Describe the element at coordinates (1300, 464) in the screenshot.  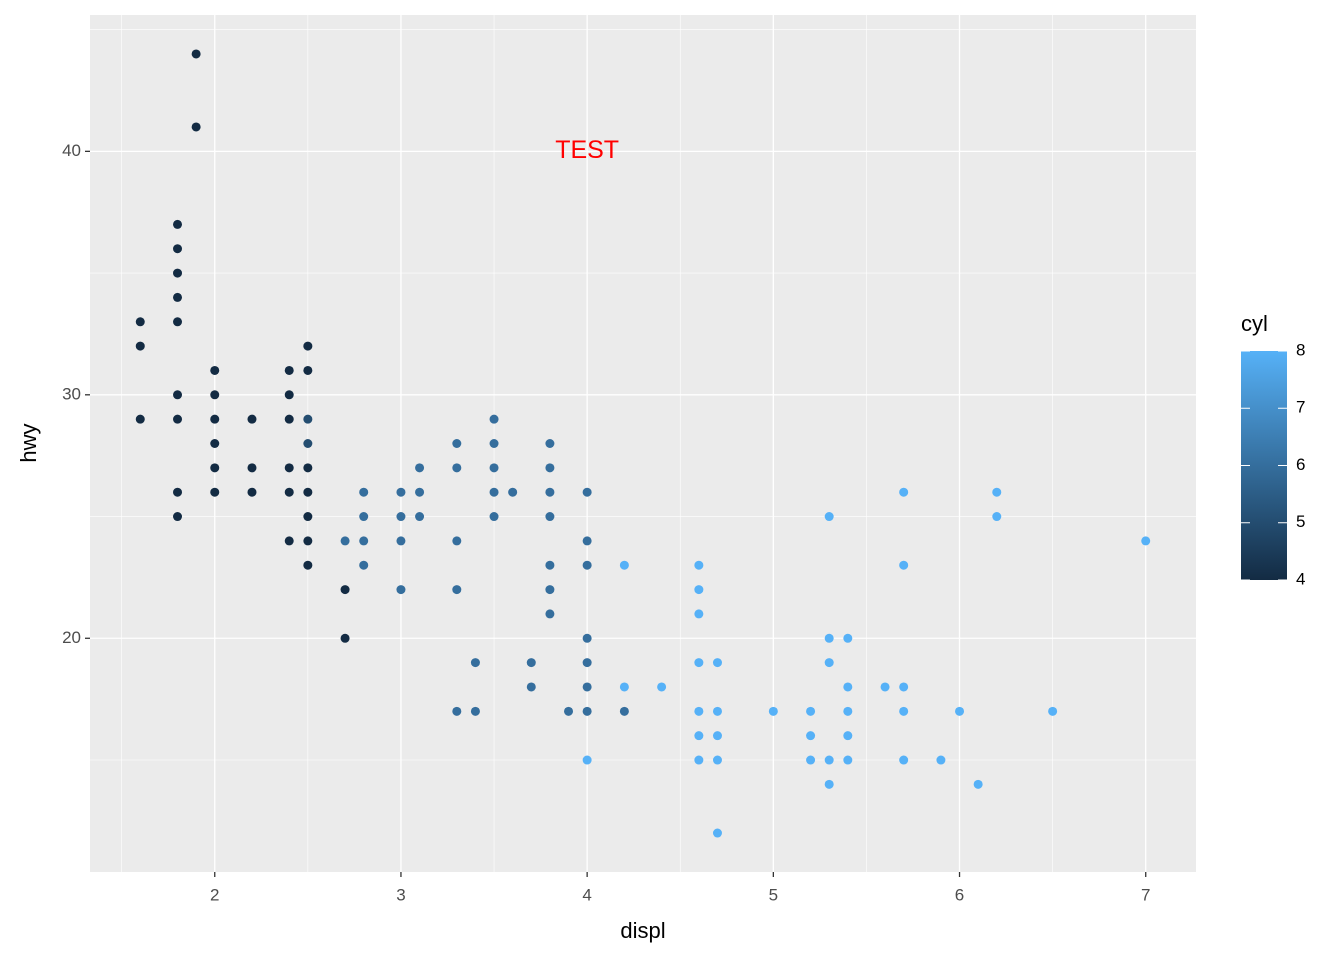
I see `legend-label: 6` at that location.